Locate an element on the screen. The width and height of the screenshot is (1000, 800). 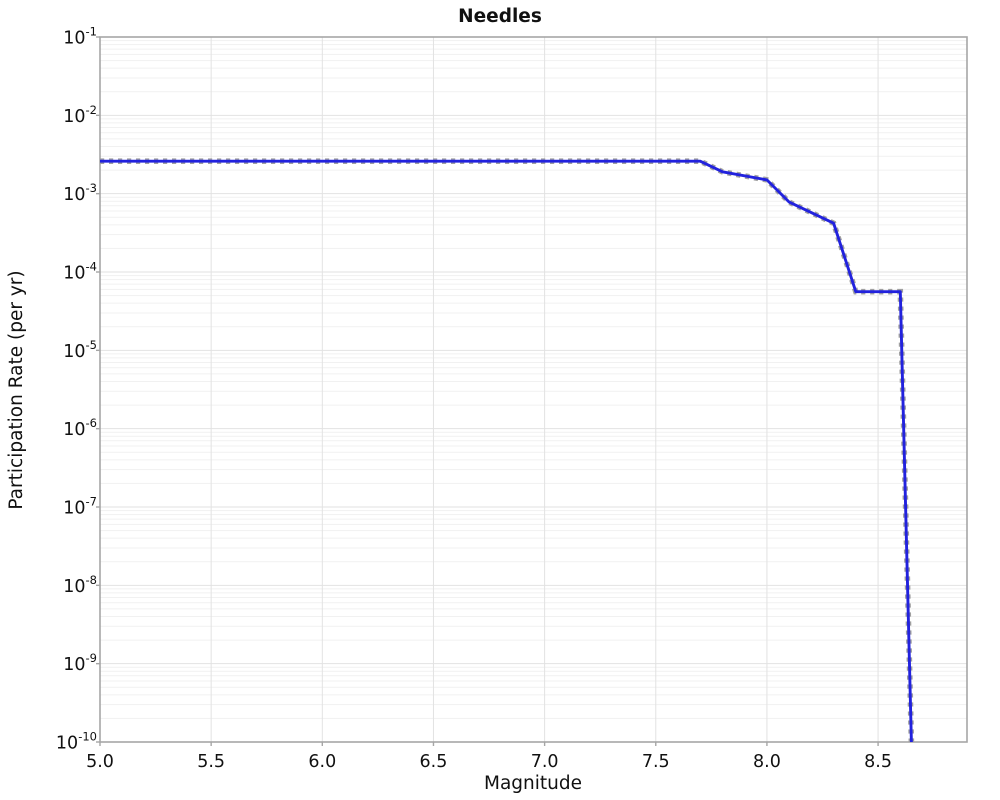
x-tick-label: 8.5 is located at coordinates (878, 762).